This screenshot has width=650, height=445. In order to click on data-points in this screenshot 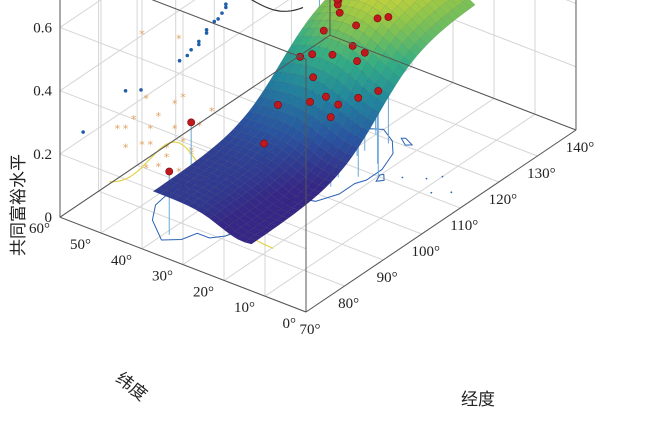, I will do `click(279, 88)`.